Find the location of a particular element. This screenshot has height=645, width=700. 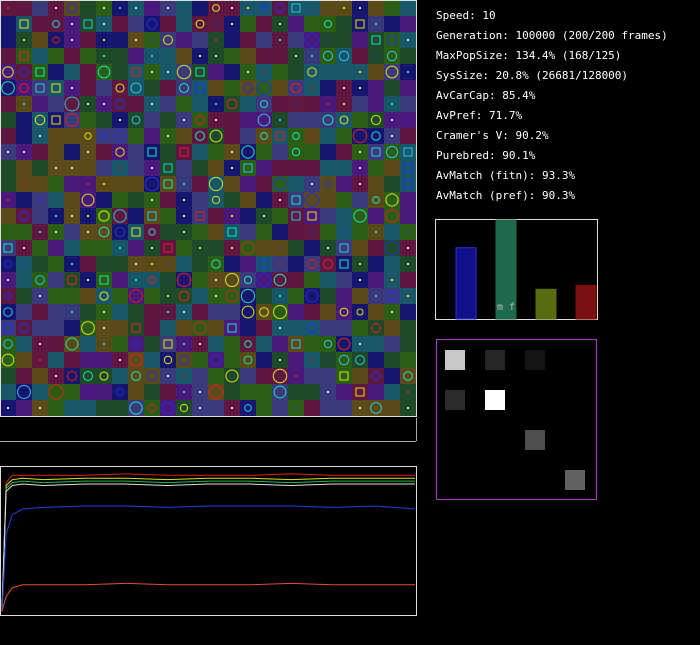

stat-line: AvMatch (pref): 90.3% is located at coordinates (505, 195).